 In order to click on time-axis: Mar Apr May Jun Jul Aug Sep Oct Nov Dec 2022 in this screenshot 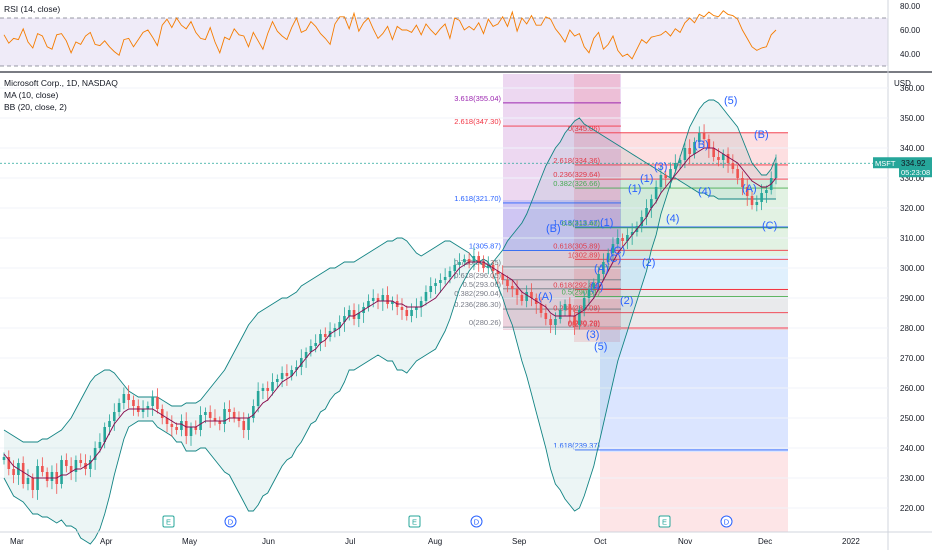, I will do `click(435, 541)`.